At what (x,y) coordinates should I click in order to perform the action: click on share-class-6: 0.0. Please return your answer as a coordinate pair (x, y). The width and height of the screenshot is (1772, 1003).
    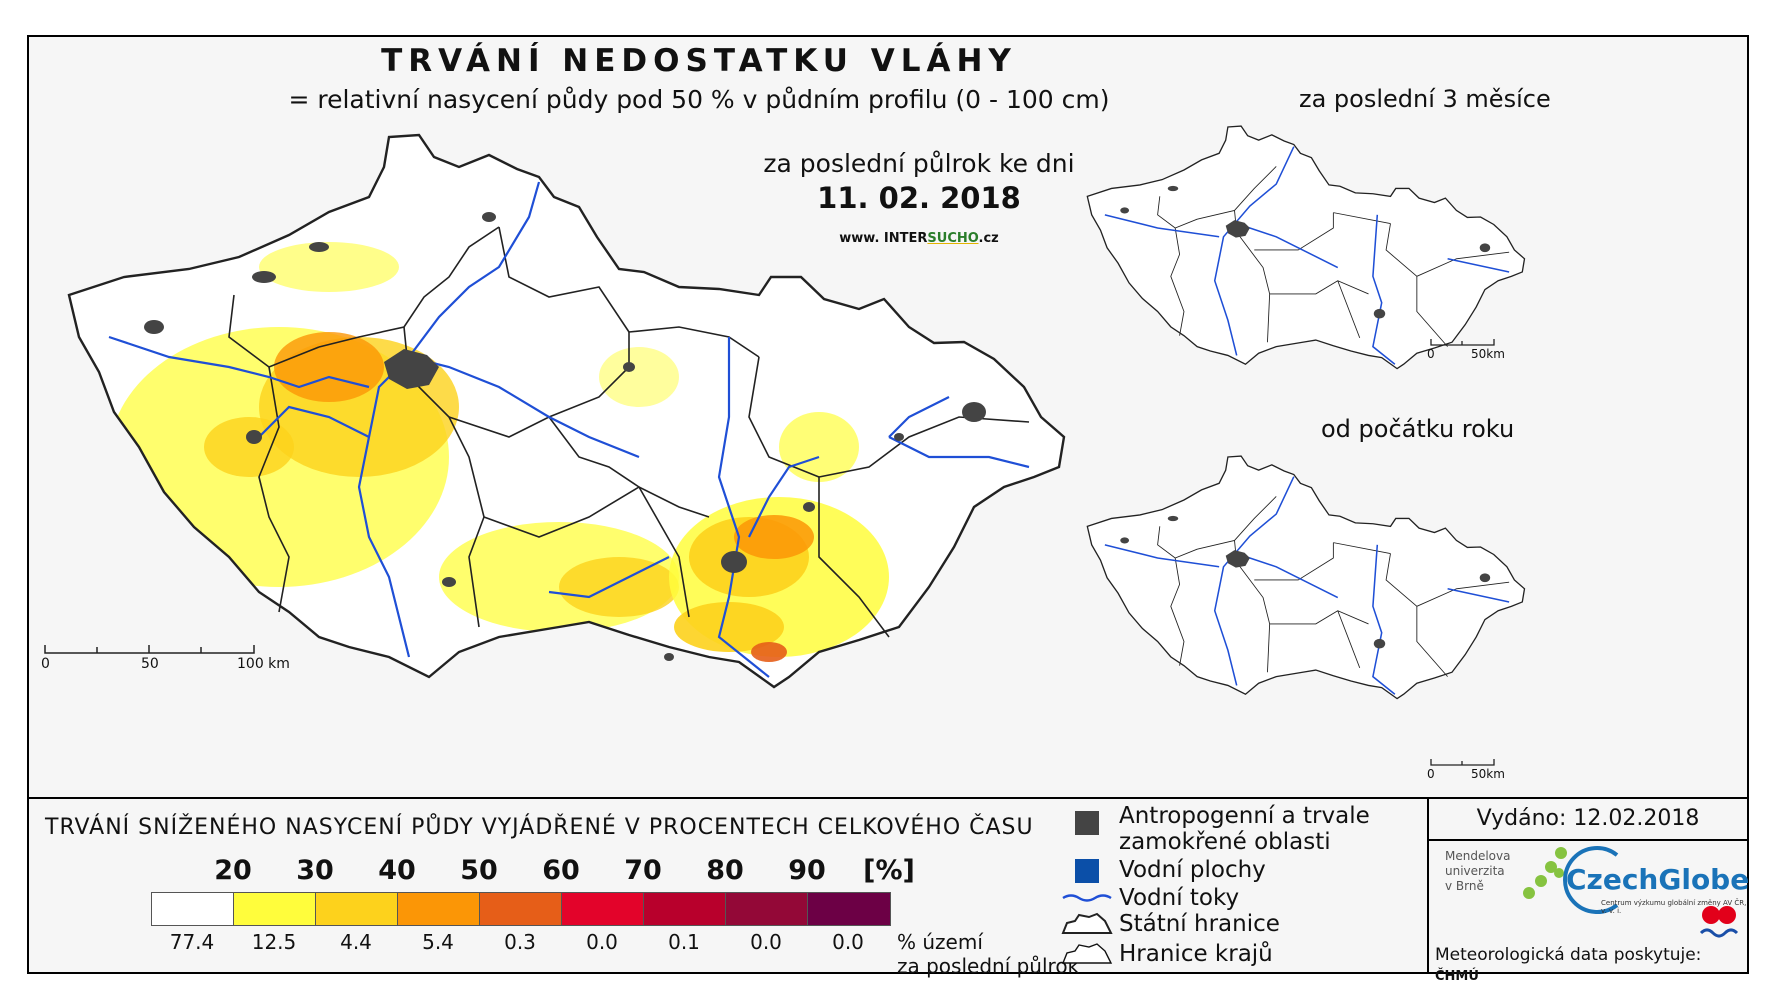
    Looking at the image, I should click on (602, 942).